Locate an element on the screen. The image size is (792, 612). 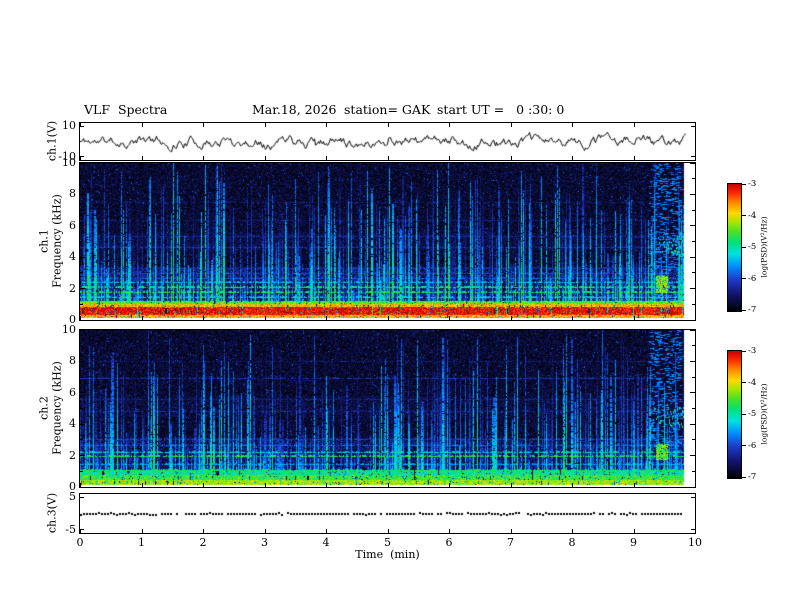
time-tick-label: 8 is located at coordinates (572, 542).